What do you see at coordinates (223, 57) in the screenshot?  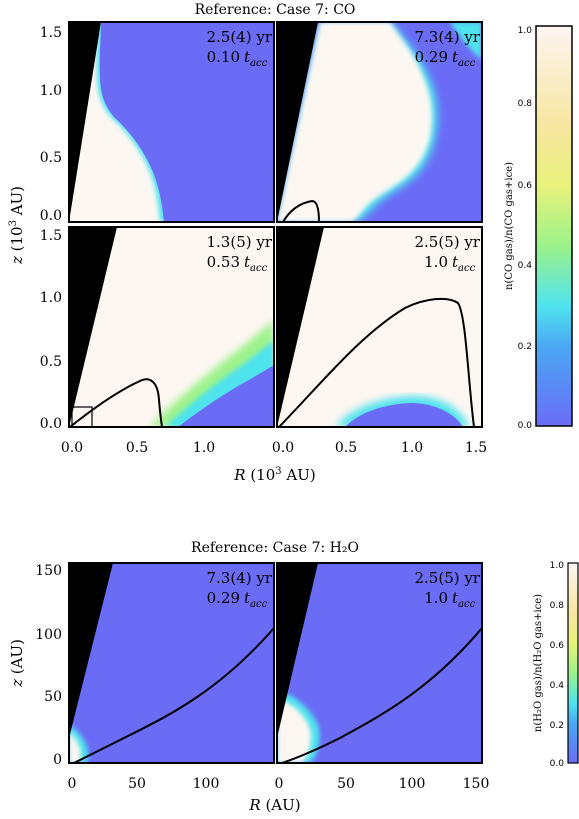 I see `panel-co-1-tacc: 0.10` at bounding box center [223, 57].